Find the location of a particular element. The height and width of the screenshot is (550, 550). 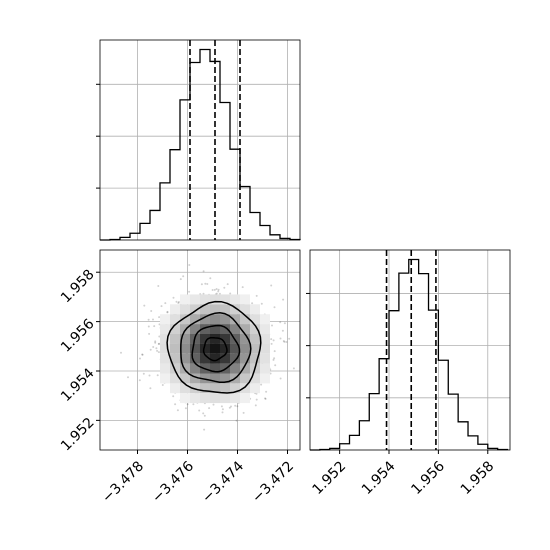

joint-xtick-label-0: −3.478 is located at coordinates (123, 482).